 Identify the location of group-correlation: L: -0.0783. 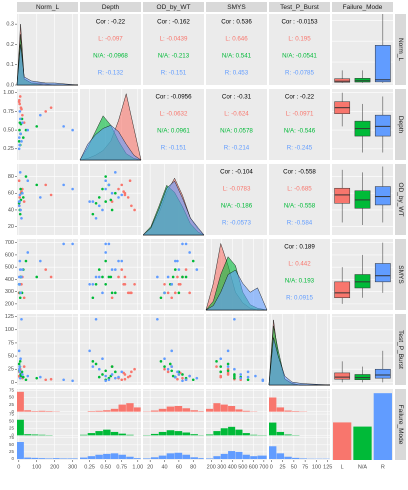
(237, 189).